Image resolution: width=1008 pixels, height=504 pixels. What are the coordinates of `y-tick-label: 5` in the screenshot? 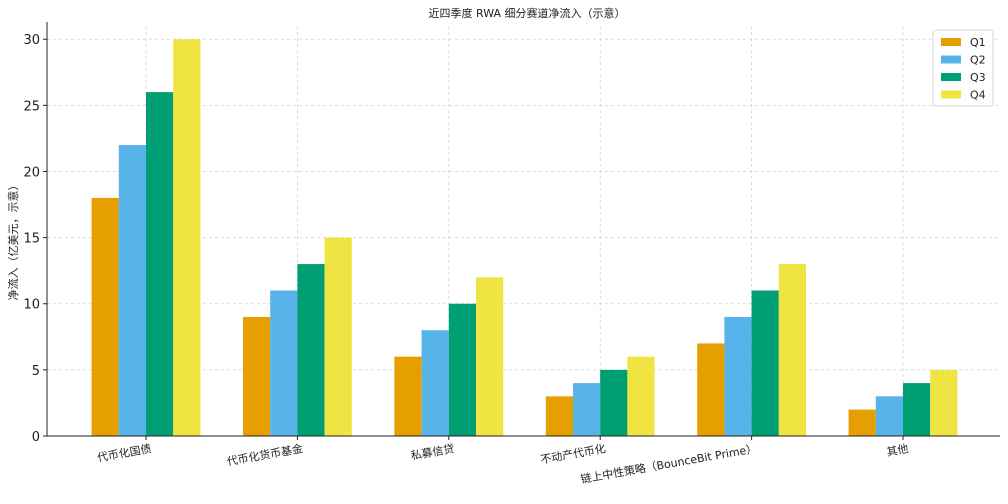 It's located at (36, 371).